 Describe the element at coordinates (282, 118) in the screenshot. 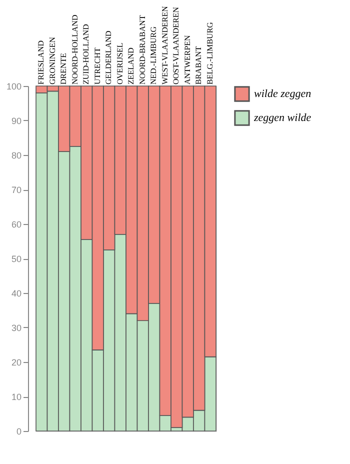

I see `legend-label: zeggen wilde` at that location.